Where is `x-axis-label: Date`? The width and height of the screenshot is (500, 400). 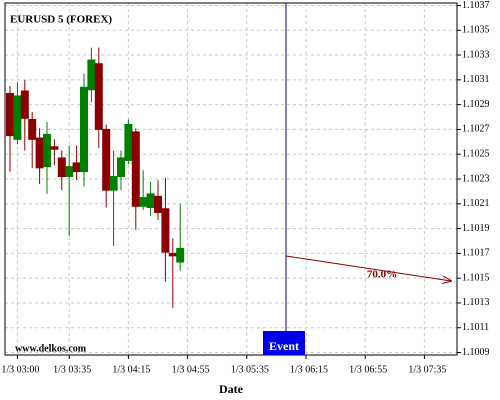 x-axis-label: Date is located at coordinates (231, 389).